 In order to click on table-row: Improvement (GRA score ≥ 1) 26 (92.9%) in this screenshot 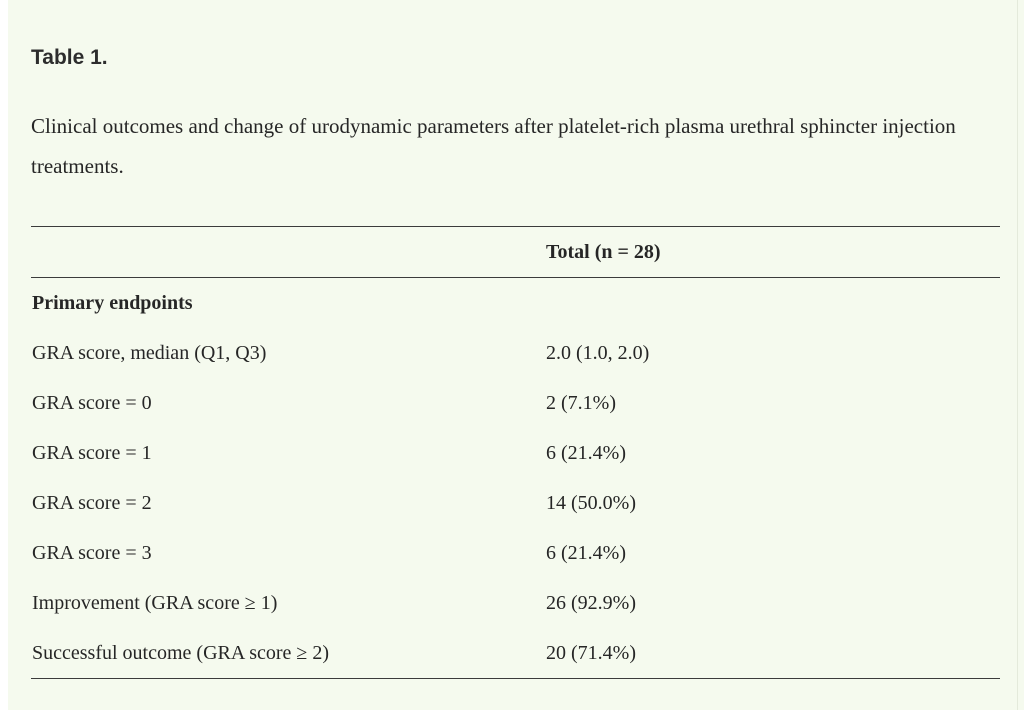, I will do `click(515, 603)`.